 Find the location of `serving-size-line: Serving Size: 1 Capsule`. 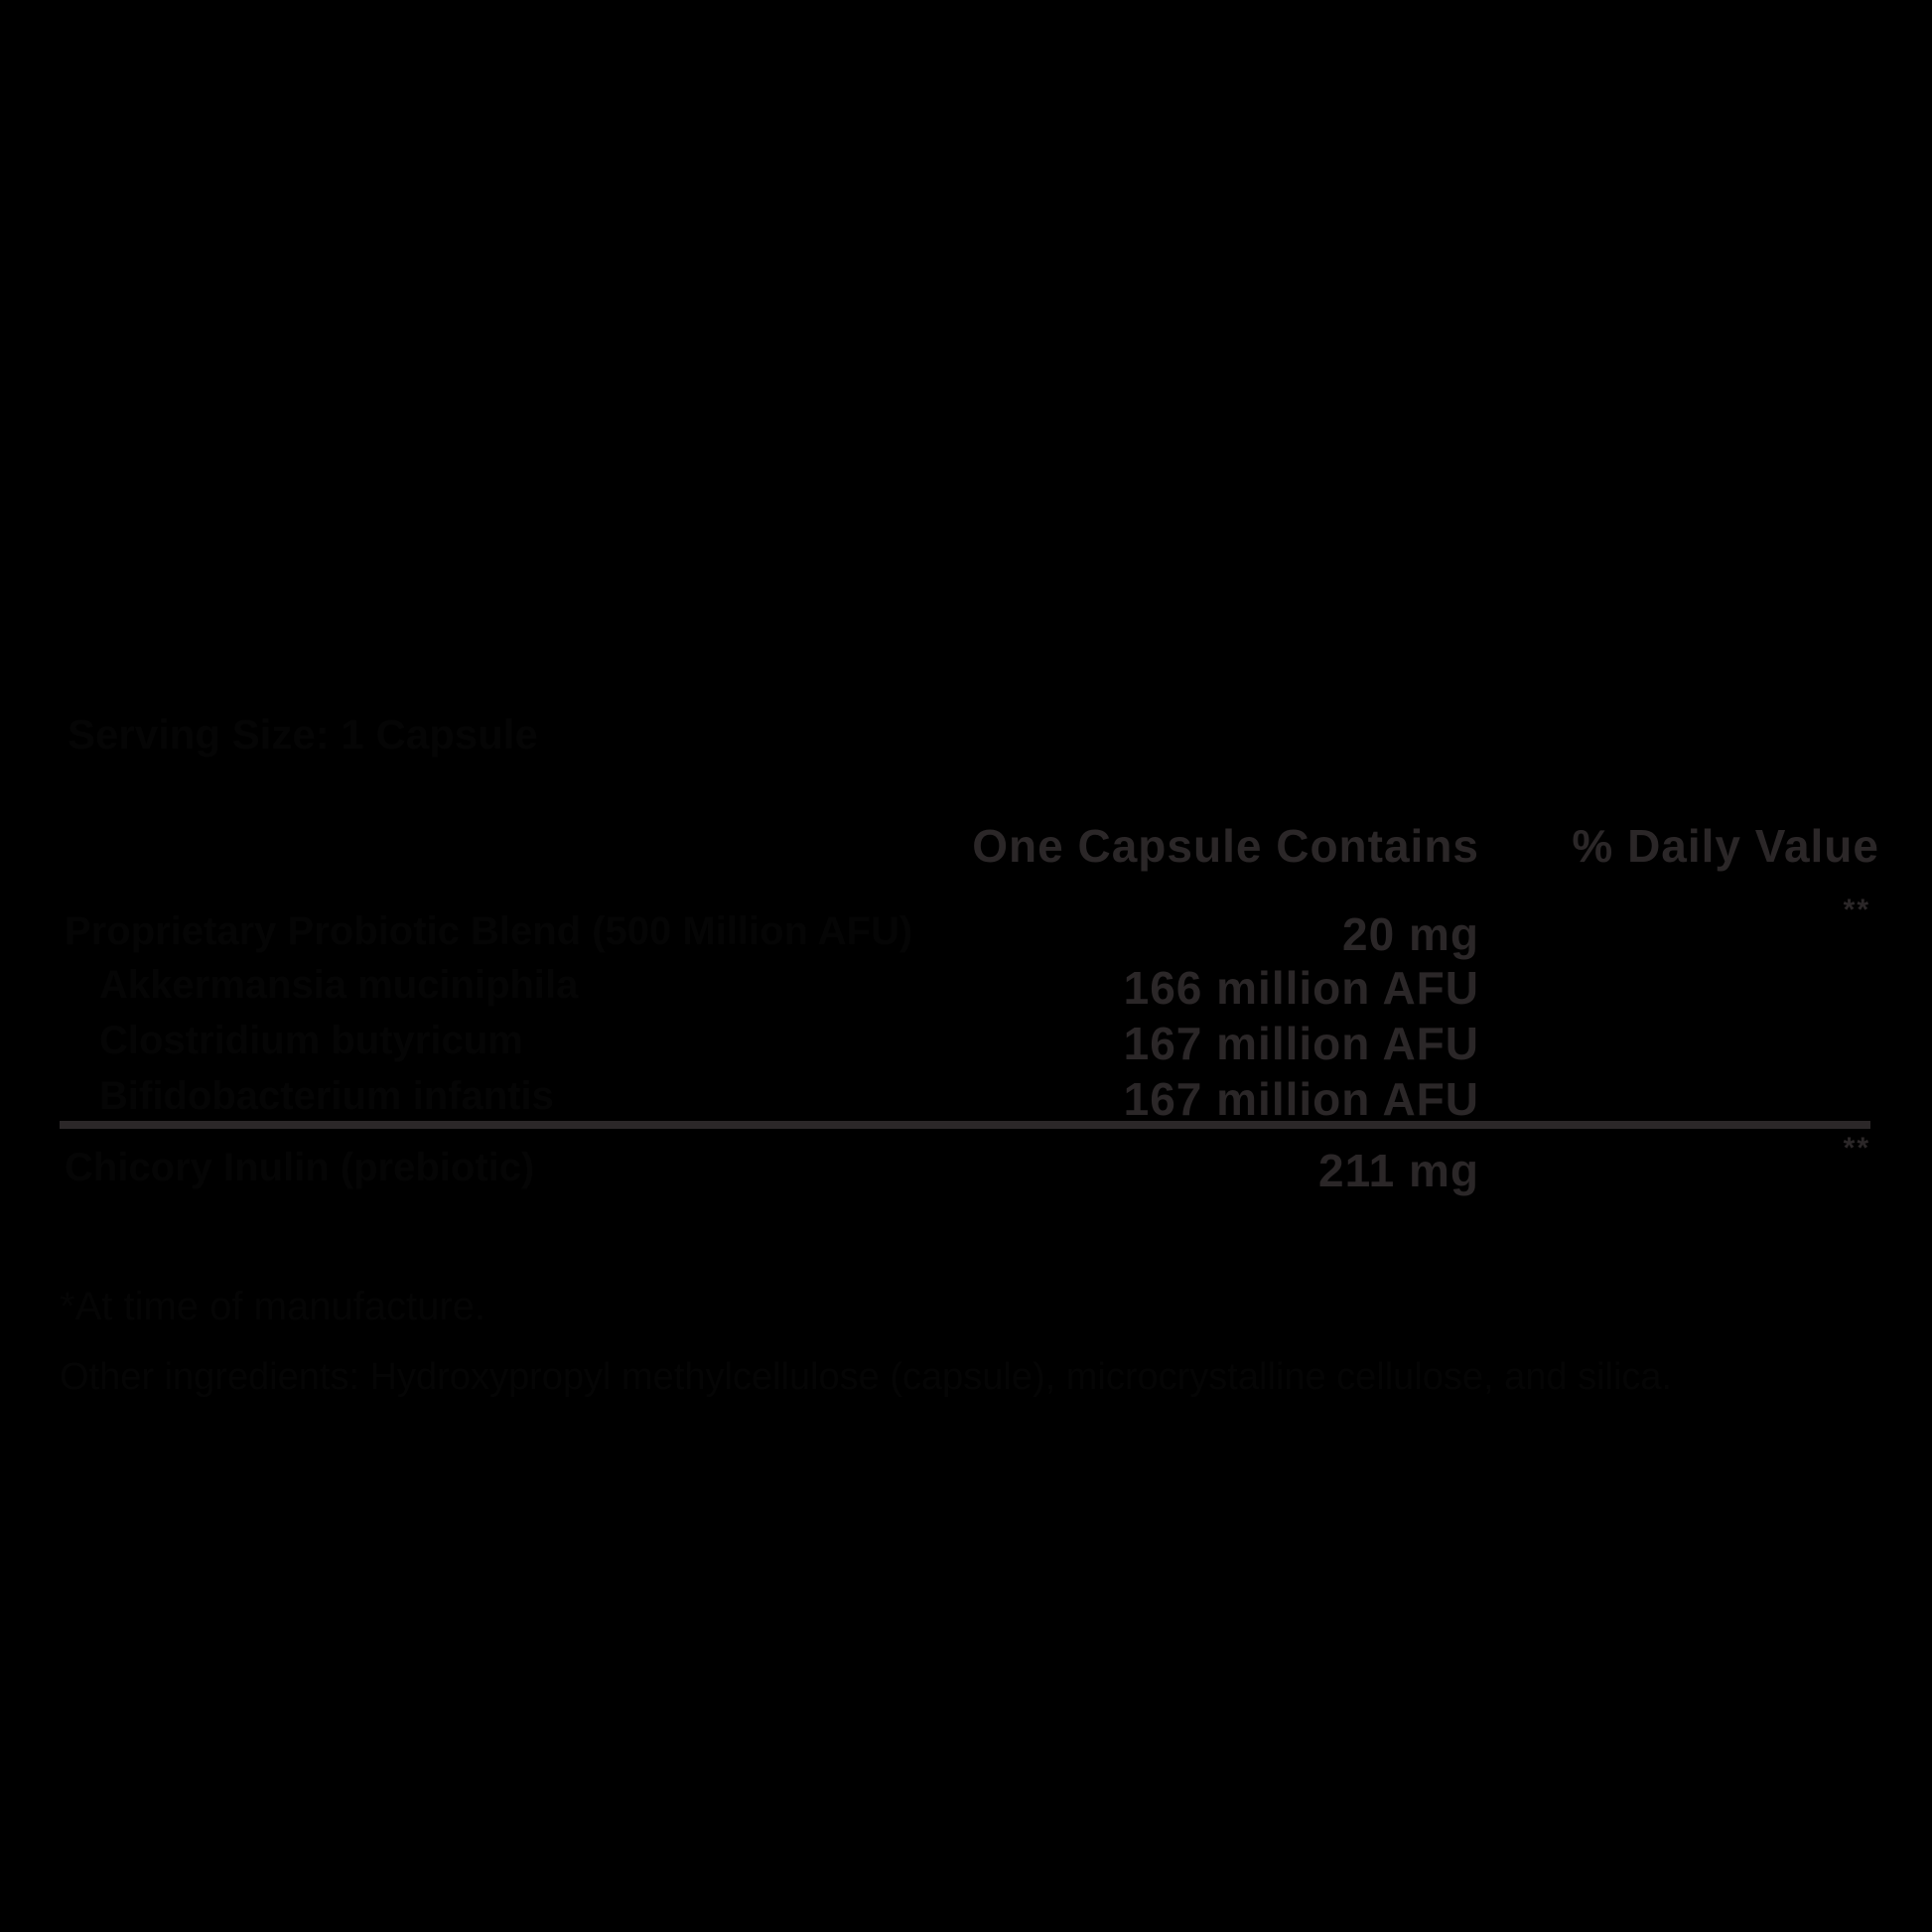

serving-size-line: Serving Size: 1 Capsule is located at coordinates (303, 735).